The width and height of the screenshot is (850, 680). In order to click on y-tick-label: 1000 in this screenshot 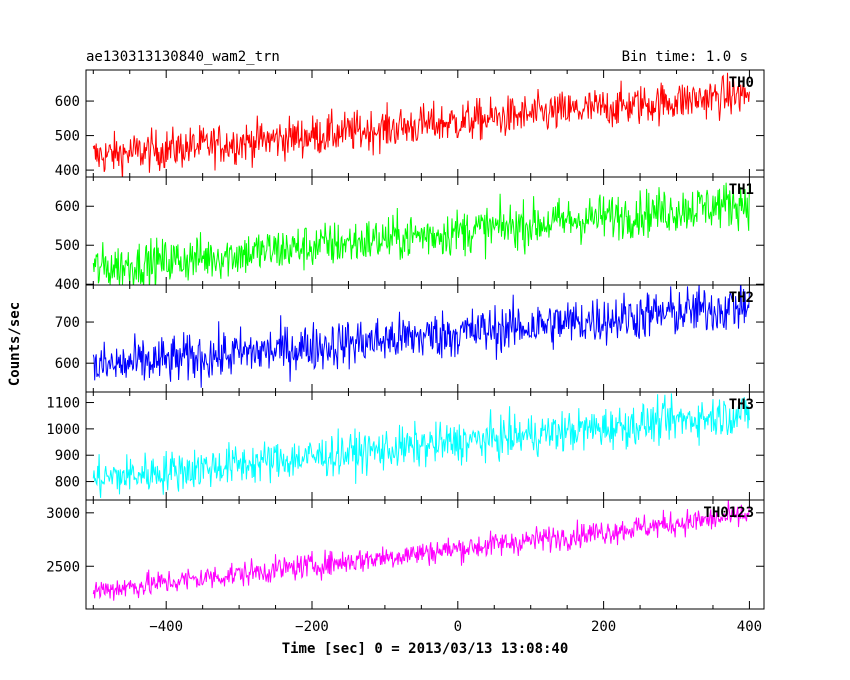, I will do `click(63, 430)`.